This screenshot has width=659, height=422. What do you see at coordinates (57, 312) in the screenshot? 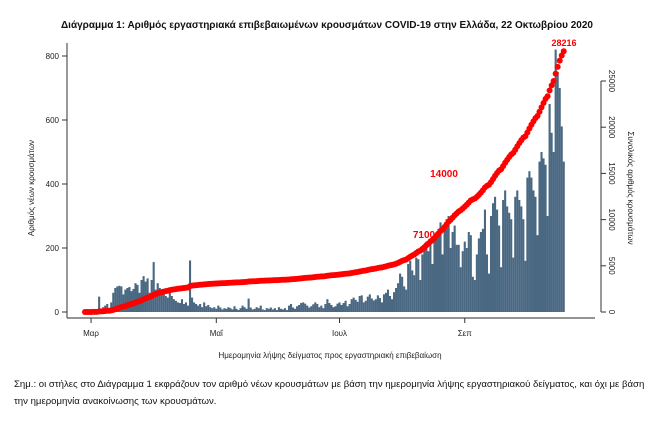
I see `y-tick-label: 0` at bounding box center [57, 312].